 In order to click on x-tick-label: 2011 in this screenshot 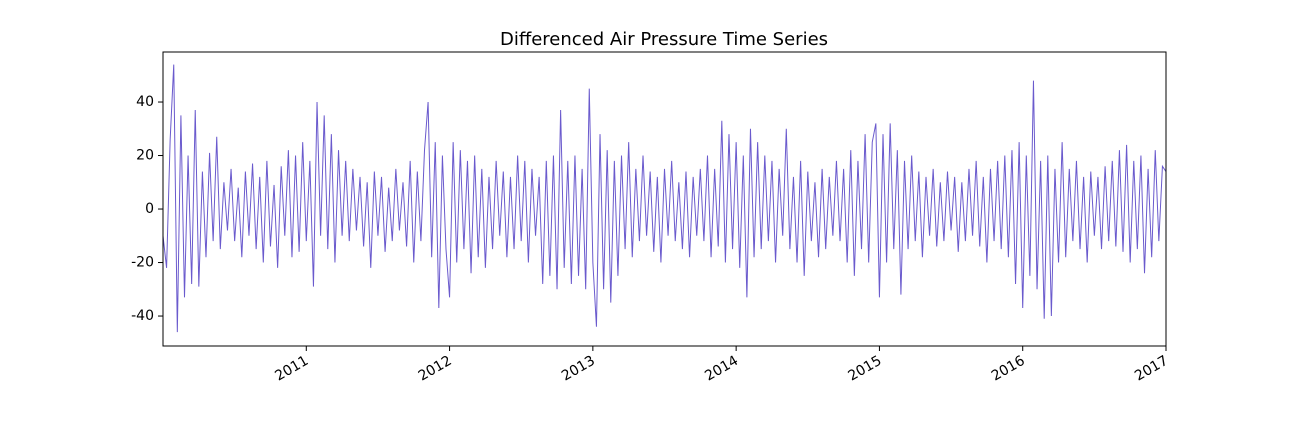, I will do `click(291, 369)`.